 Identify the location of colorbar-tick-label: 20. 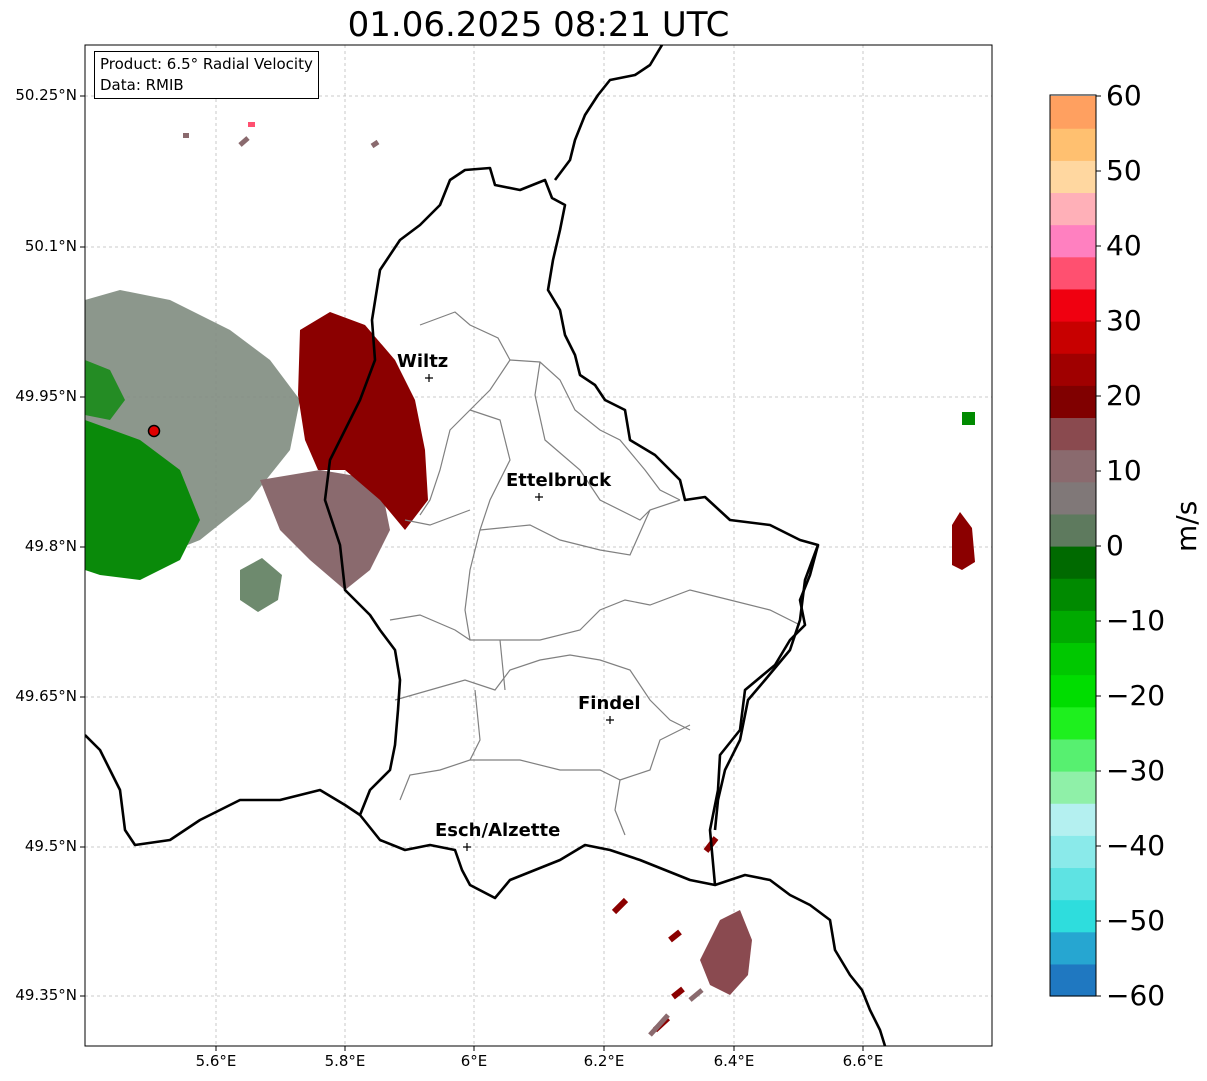
(1124, 395).